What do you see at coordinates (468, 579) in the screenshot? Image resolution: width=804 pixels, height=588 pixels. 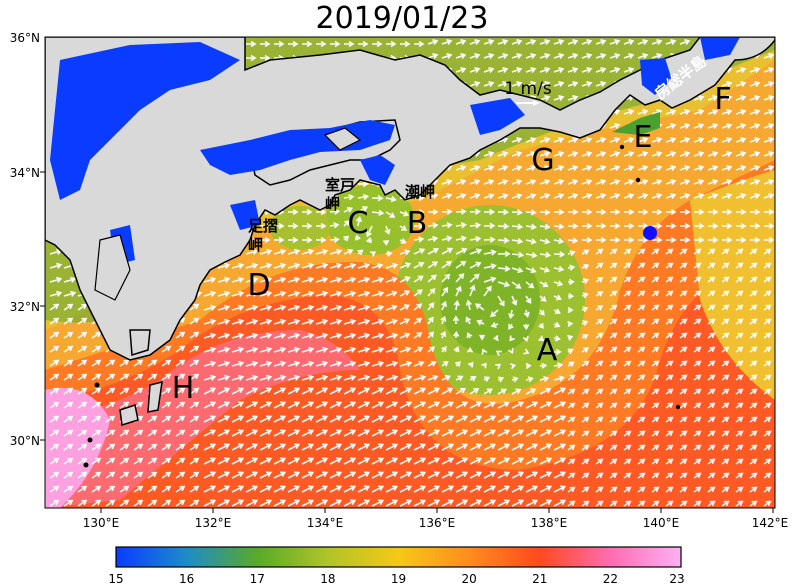 I see `colorbar-tick: 20` at bounding box center [468, 579].